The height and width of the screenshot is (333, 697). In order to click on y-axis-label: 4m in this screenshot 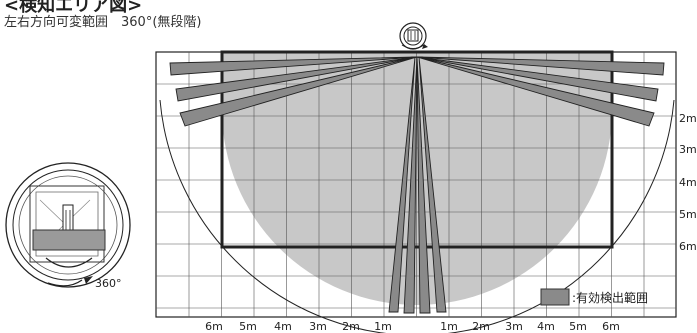, I will do `click(688, 182)`.